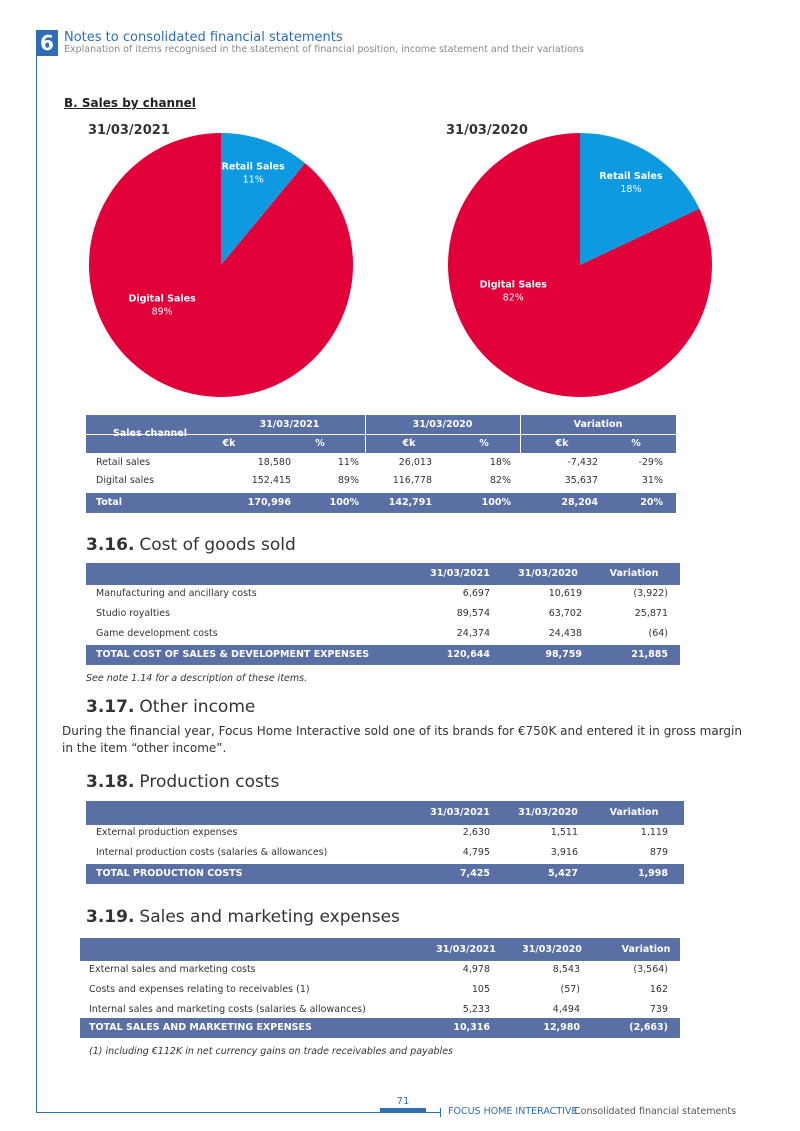 Image resolution: width=800 pixels, height=1131 pixels. I want to click on footer-brand: FOCUS HOME INTERACTIVE, so click(513, 1111).